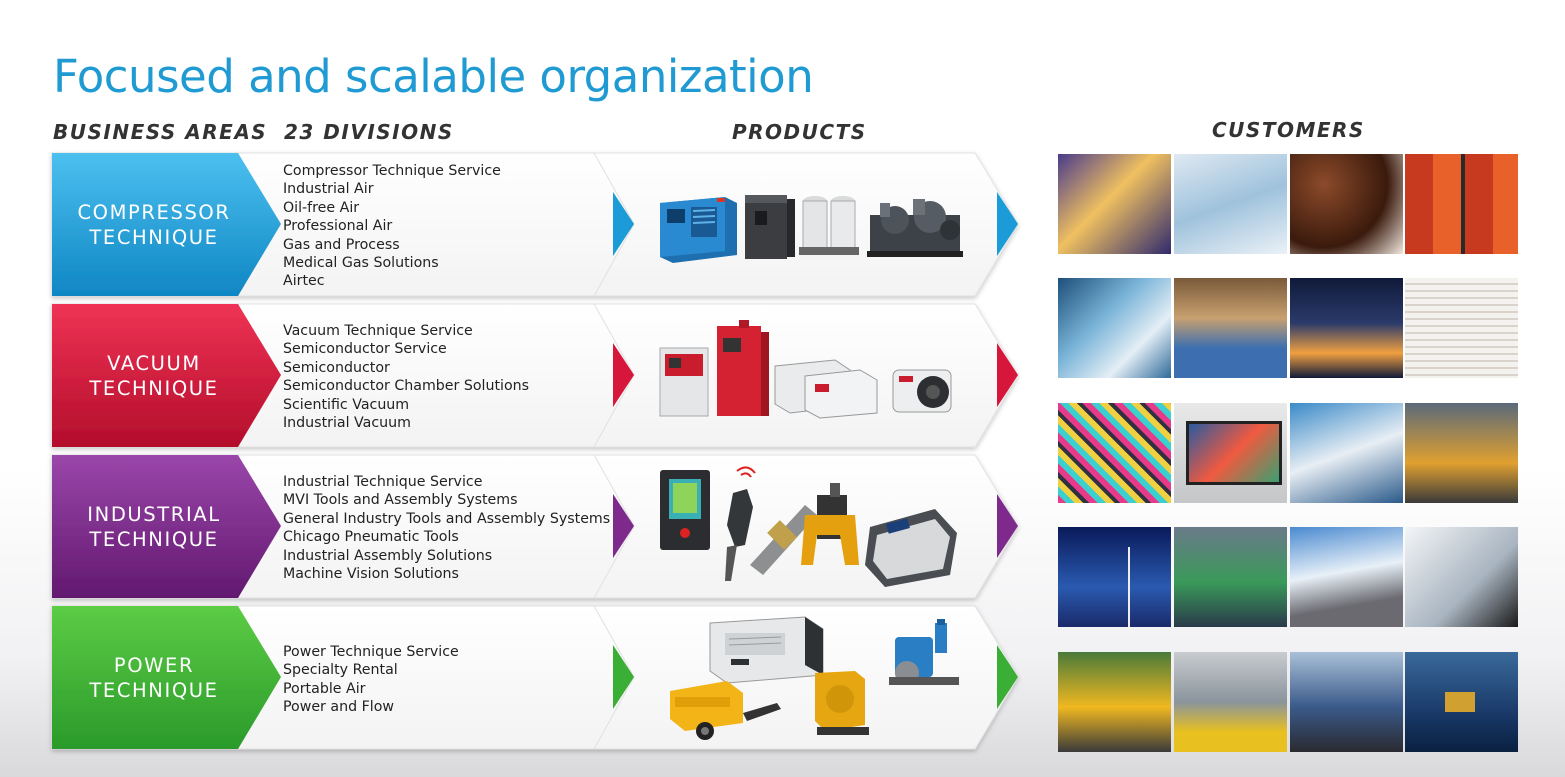  I want to click on customer-photo-plant-site, so click(1230, 702).